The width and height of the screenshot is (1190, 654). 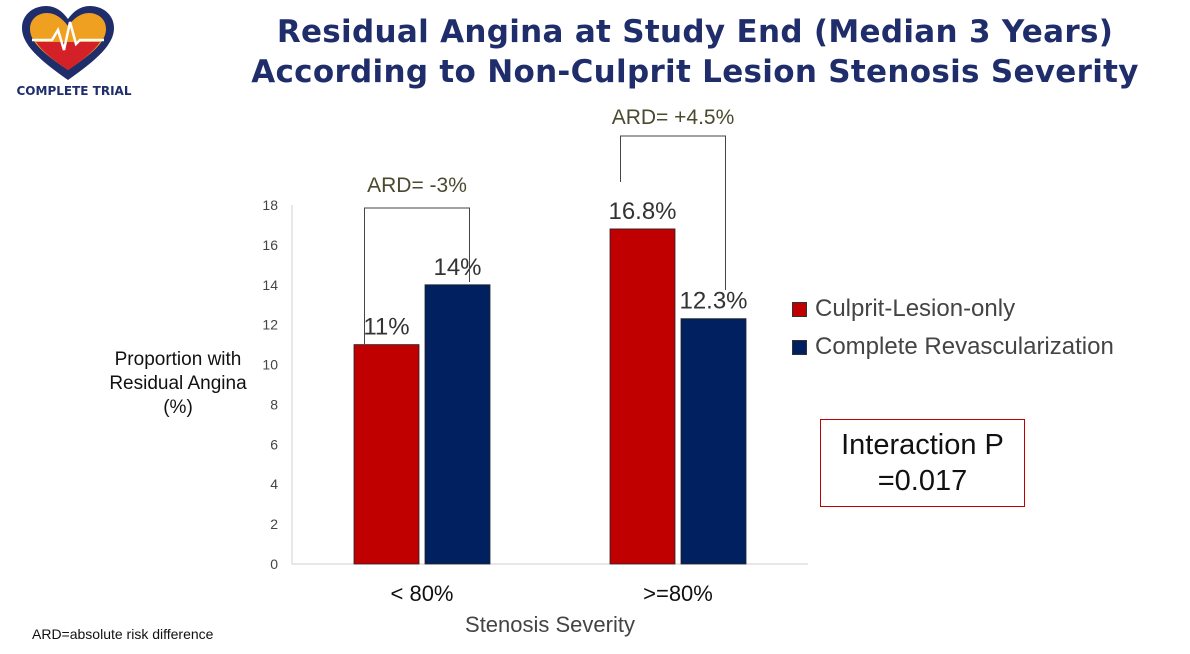 I want to click on complete-trial-logo: COMPLETE TRIAL, so click(x=69, y=52).